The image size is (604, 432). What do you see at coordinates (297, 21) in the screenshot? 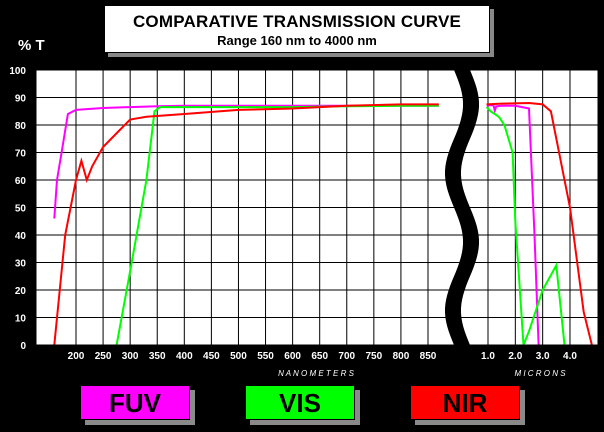
I see `chart-title: COMPARATIVE TRANSMISSION CURVE` at bounding box center [297, 21].